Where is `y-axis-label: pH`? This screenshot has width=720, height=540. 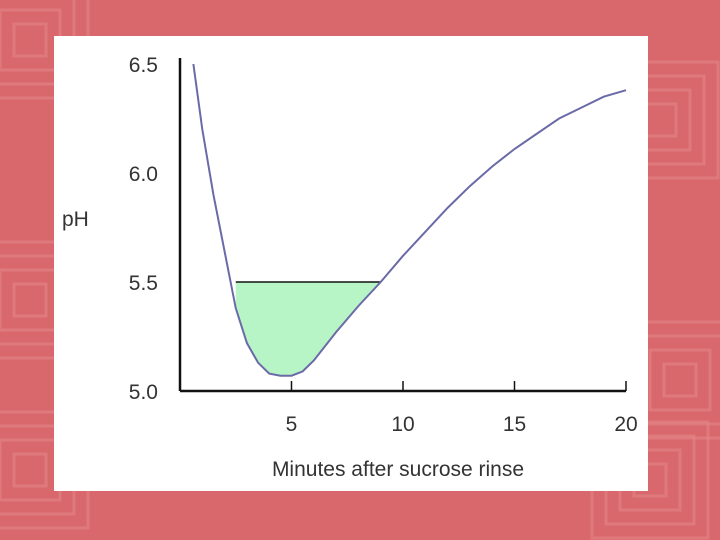
y-axis-label: pH is located at coordinates (75, 219).